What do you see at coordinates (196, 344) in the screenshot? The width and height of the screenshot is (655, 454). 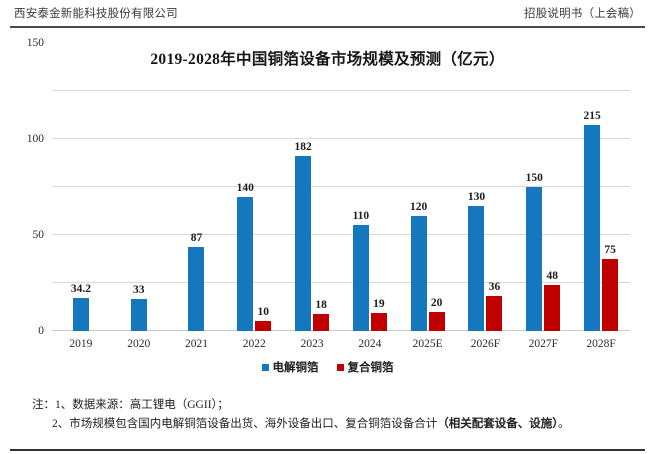 I see `x-axis-tick-label: 2021` at bounding box center [196, 344].